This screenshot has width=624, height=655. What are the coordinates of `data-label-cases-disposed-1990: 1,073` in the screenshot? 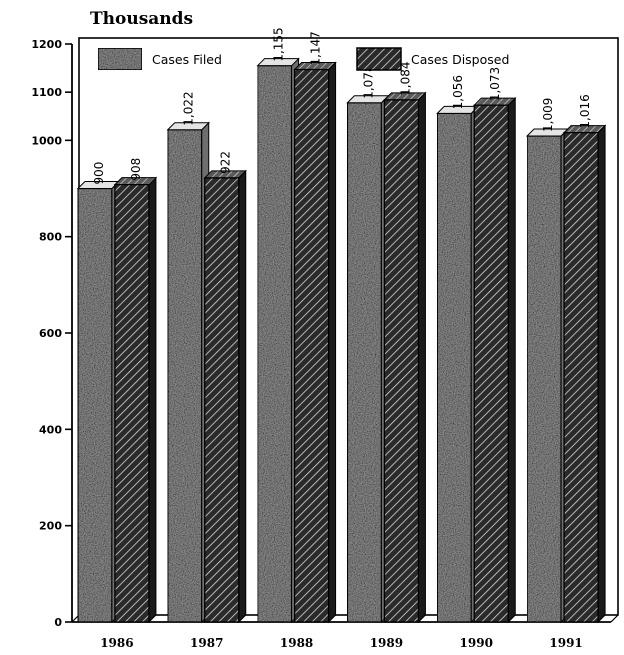 It's located at (495, 84).